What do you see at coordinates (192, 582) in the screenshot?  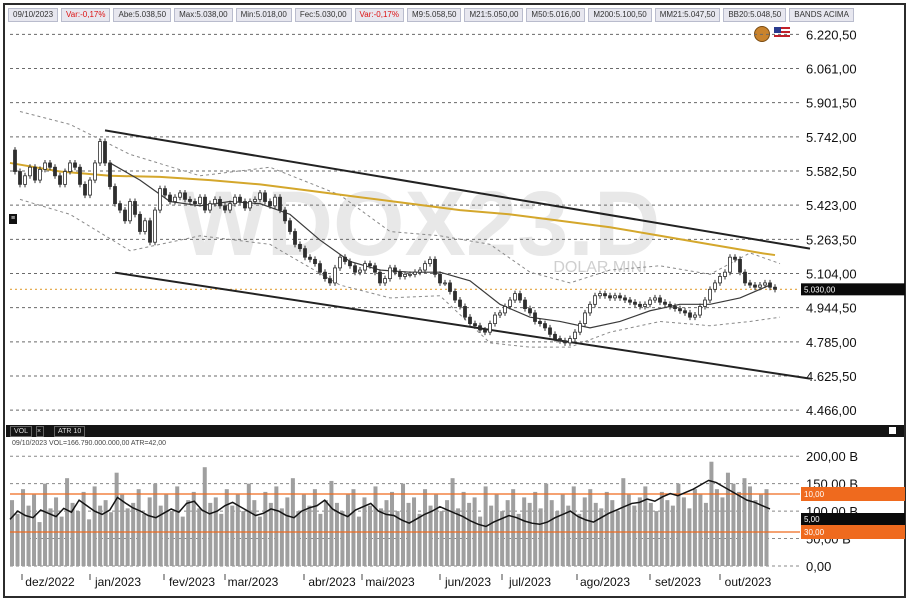 I see `x-tick-label: fev/2023` at bounding box center [192, 582].